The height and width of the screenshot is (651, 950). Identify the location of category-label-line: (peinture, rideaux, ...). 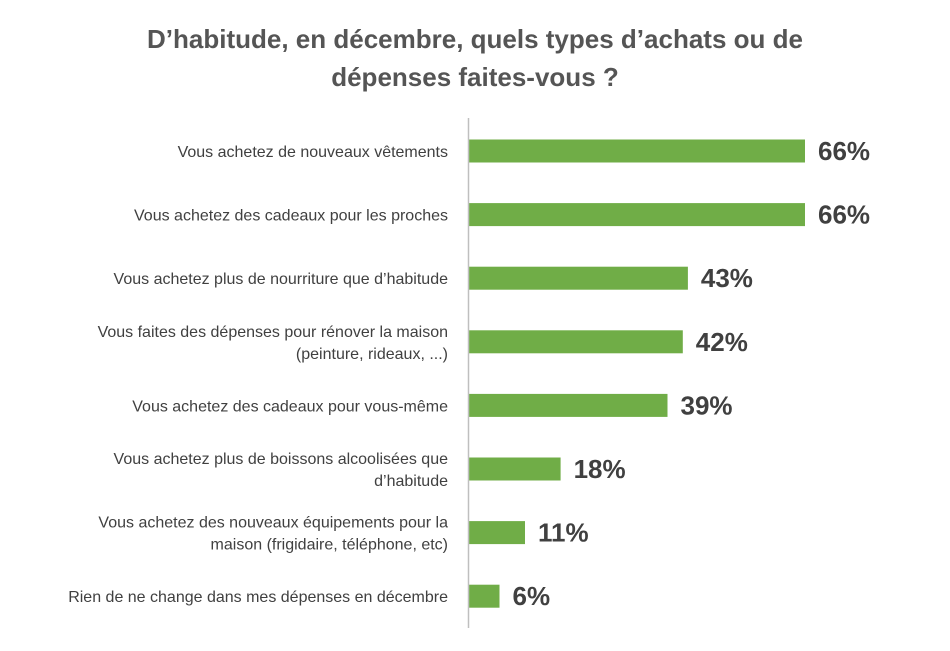
(372, 354).